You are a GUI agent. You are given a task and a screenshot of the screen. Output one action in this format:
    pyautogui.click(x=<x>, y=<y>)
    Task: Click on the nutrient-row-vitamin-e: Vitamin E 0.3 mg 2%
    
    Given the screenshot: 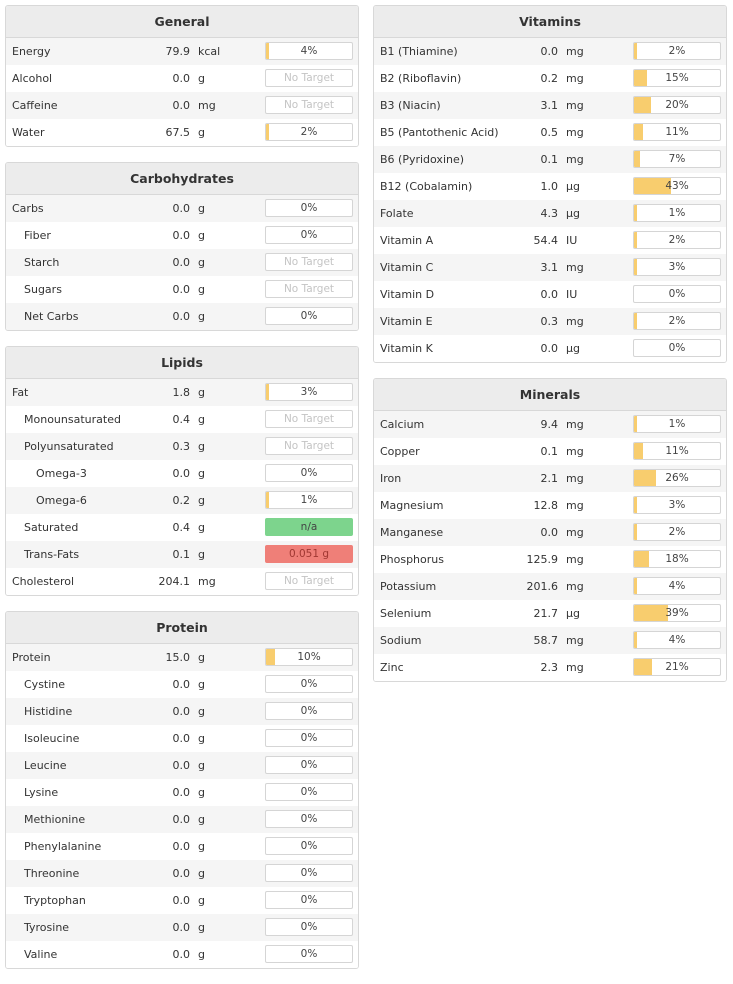 What is the action you would take?
    pyautogui.click(x=550, y=321)
    